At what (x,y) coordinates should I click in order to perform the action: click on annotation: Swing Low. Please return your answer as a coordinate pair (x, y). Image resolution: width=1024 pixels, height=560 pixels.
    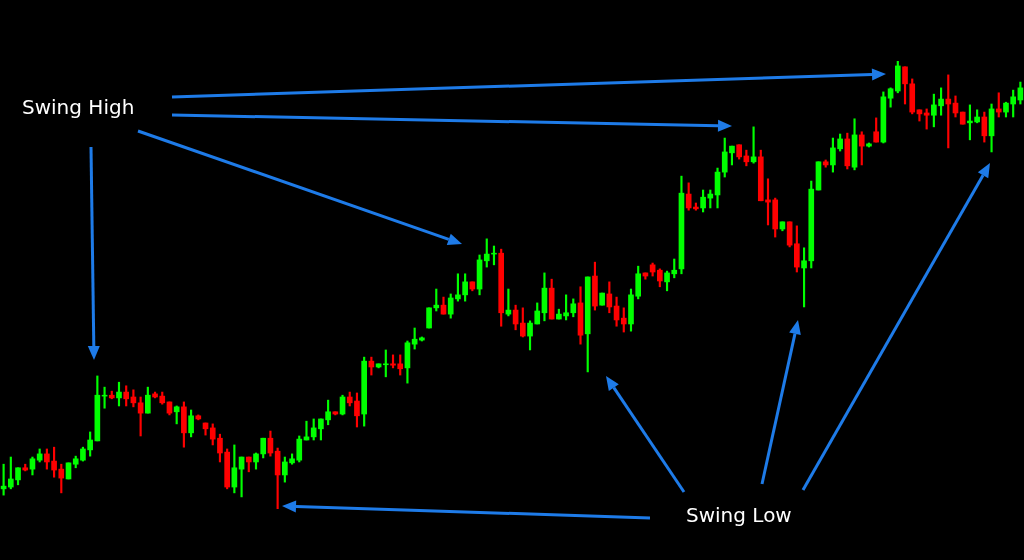
    Looking at the image, I should click on (739, 515).